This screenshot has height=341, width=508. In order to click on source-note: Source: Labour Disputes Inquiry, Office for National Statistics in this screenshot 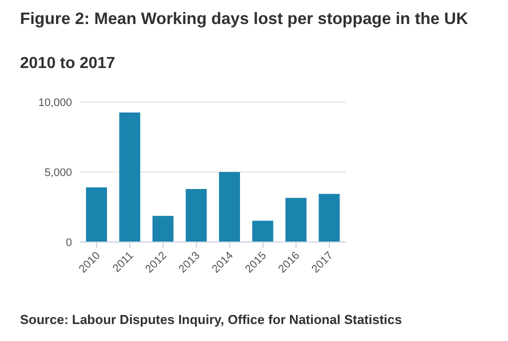, I will do `click(211, 319)`.